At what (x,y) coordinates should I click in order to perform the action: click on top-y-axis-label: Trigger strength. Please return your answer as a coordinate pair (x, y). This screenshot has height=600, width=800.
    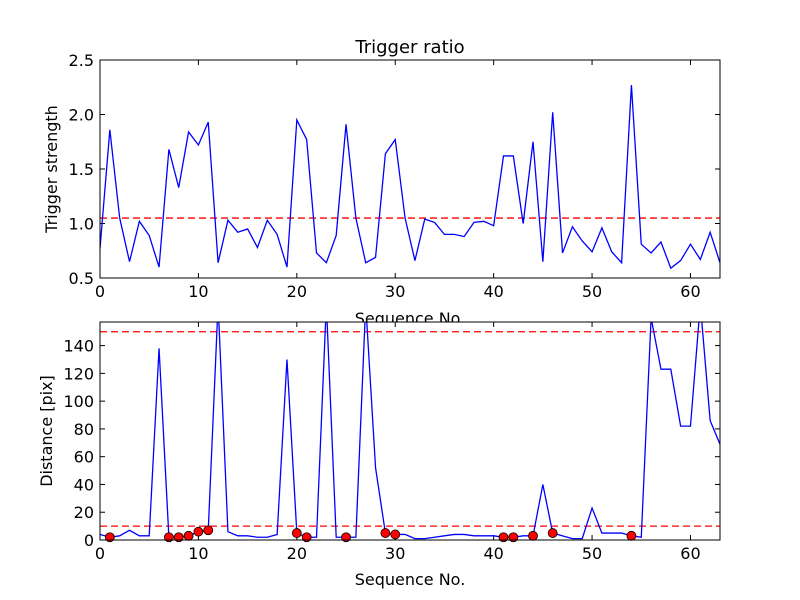
    Looking at the image, I should click on (51, 169).